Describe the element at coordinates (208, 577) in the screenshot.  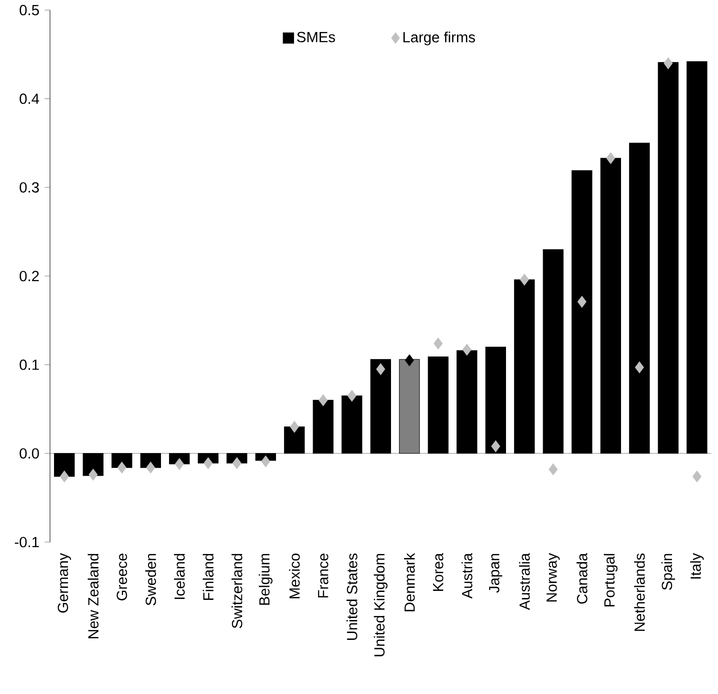
I see `x-tick-label: Finland` at that location.